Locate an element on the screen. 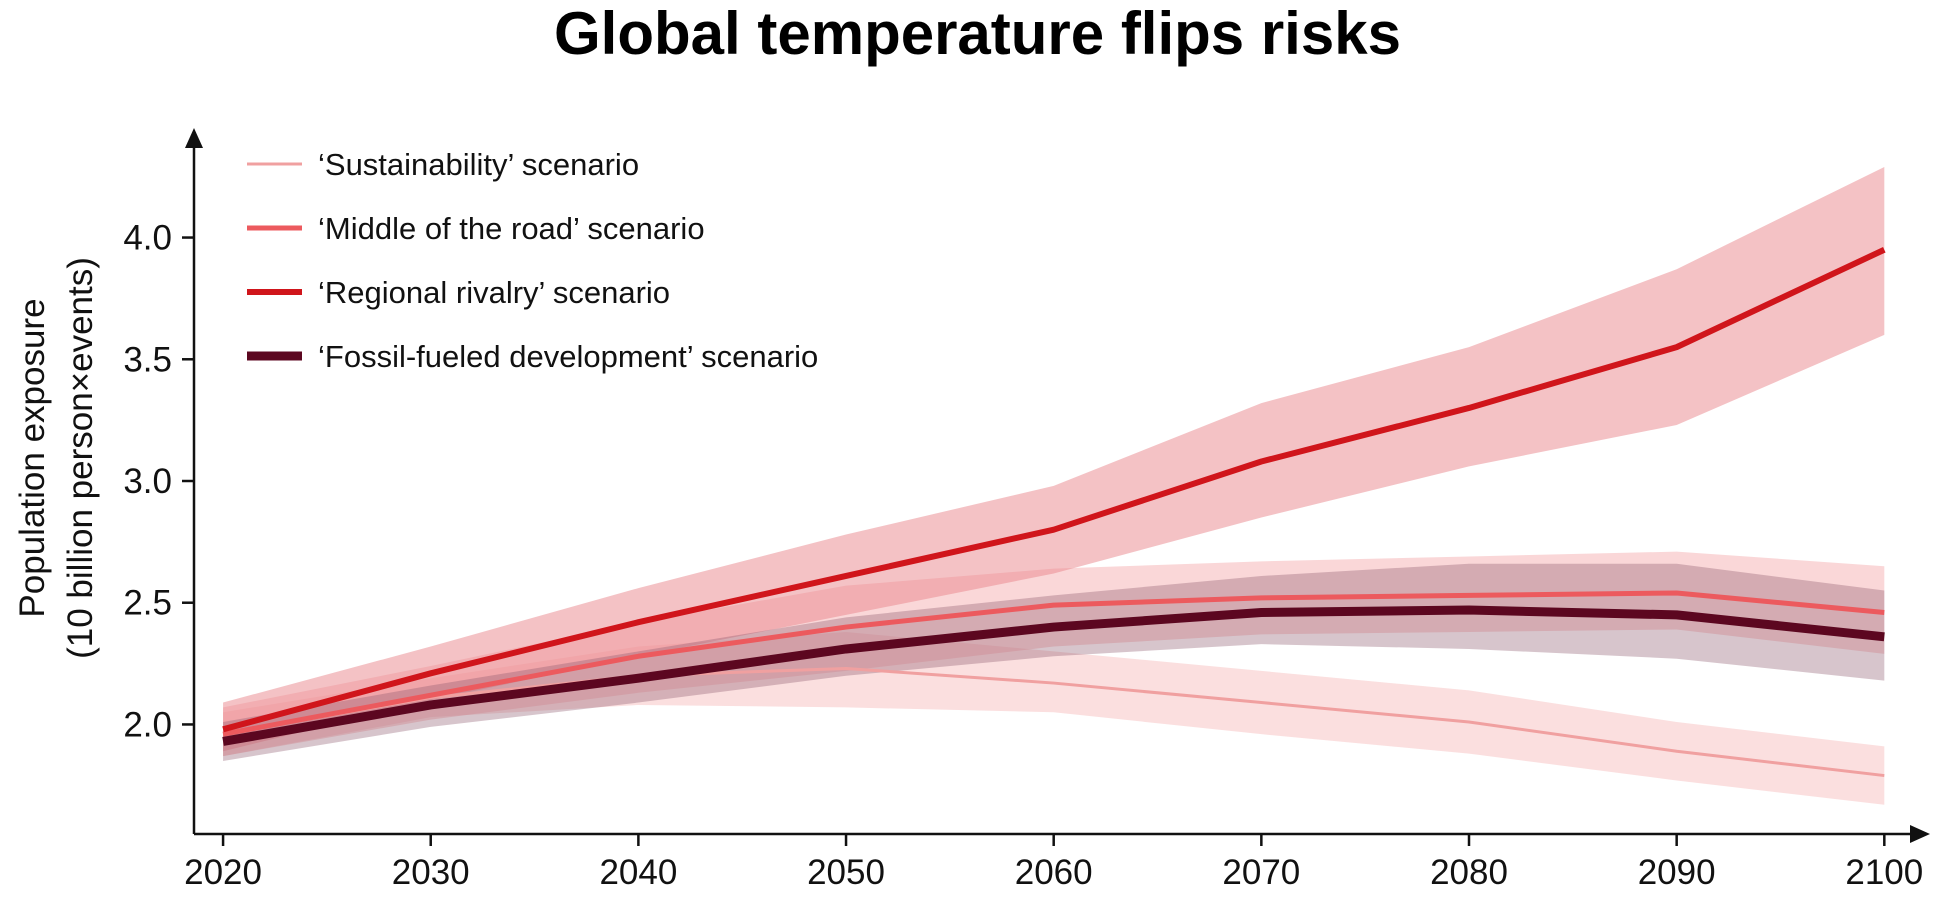  y-tick-label: 2.0 is located at coordinates (147, 724).